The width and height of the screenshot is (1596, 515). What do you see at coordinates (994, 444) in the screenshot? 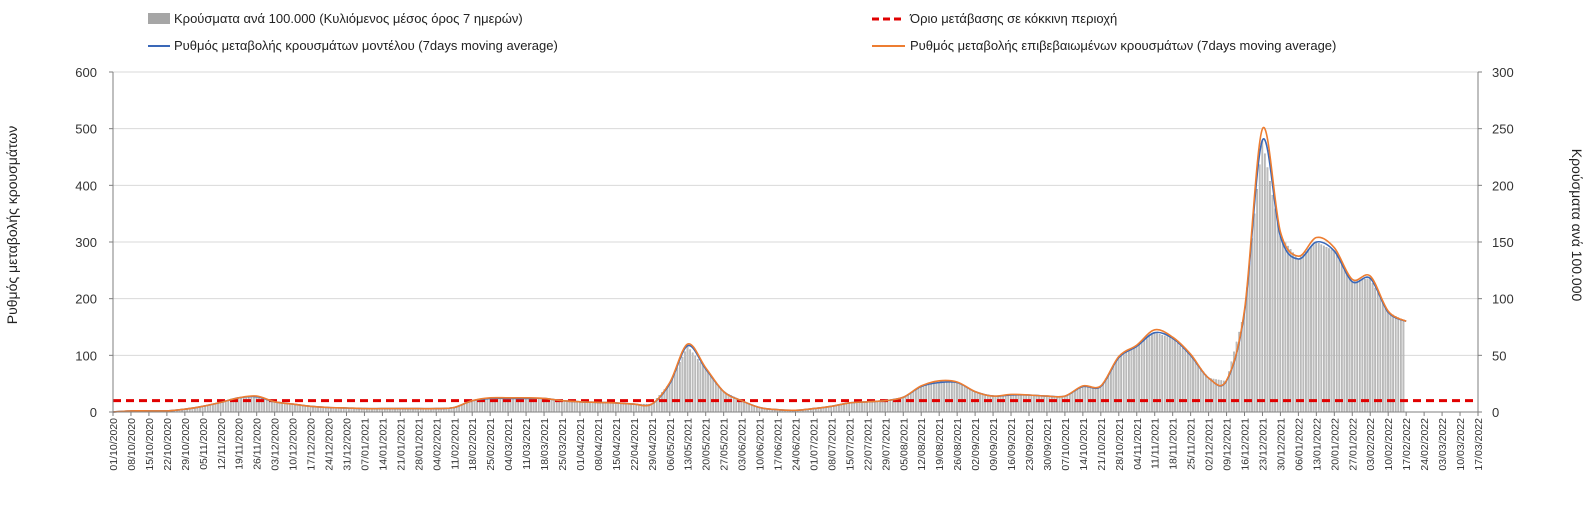
I see `x-tick-label: 09/09/2021` at bounding box center [994, 444].